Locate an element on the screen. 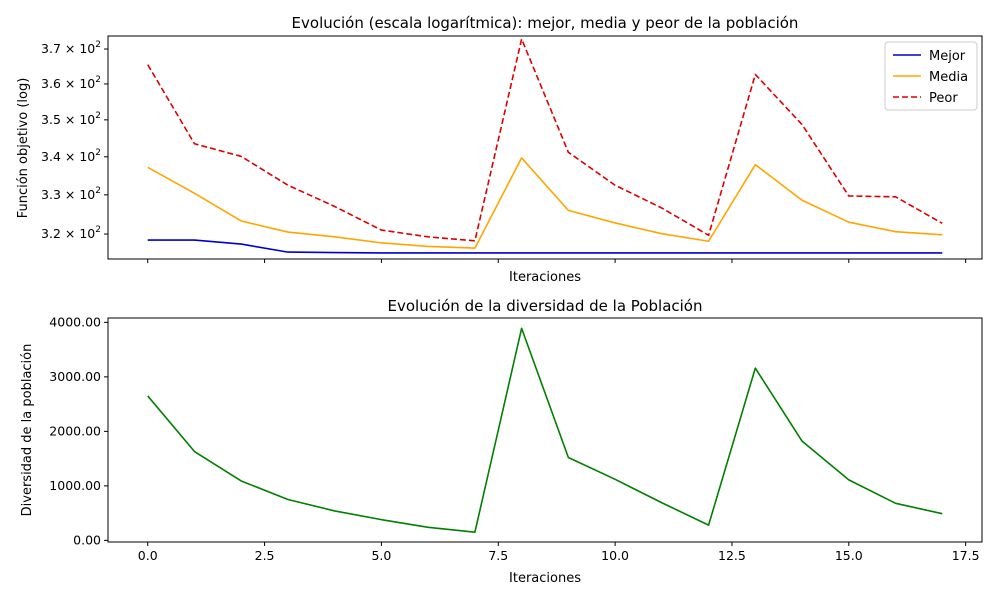  y-tick-label: 3.7 × 102 is located at coordinates (71, 48).